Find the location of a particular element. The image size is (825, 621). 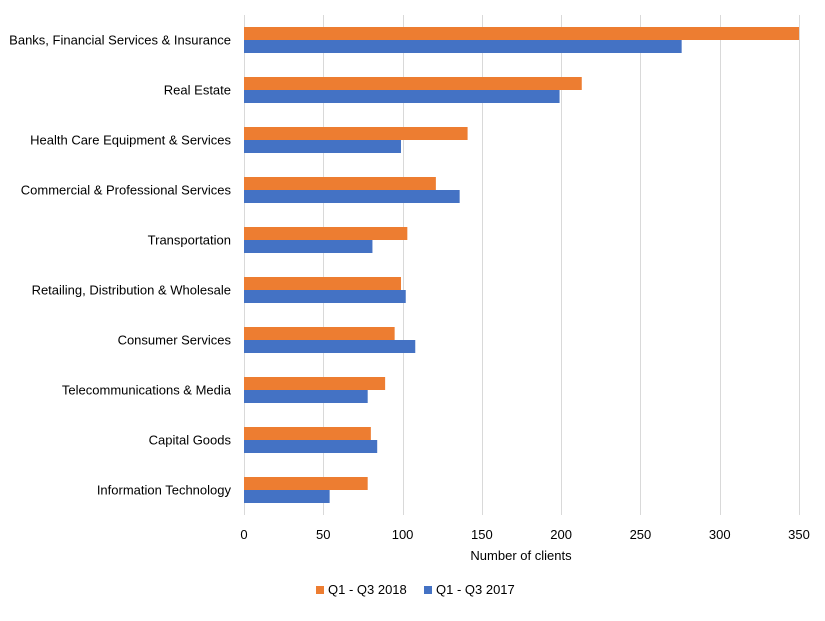

category-label: Commercial & Professional Services is located at coordinates (126, 190).